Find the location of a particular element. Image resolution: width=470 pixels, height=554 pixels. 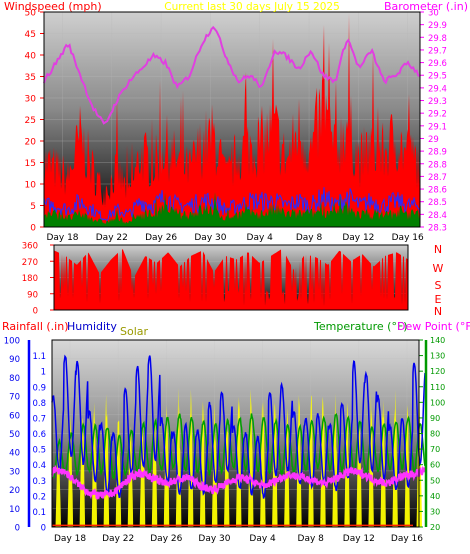

direction-ytick-label: 0 is located at coordinates (35, 312).